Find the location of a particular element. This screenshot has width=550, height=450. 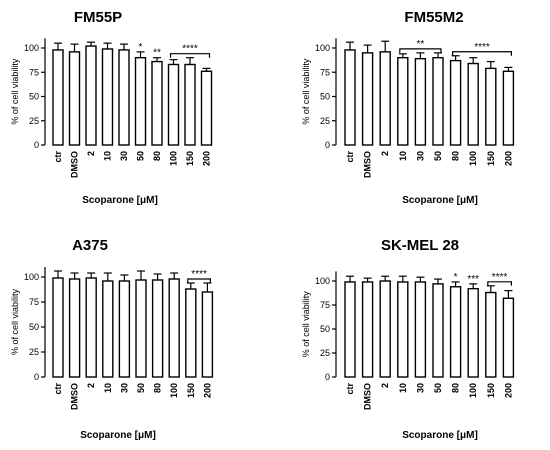

significance-marker: *** is located at coordinates (473, 279).